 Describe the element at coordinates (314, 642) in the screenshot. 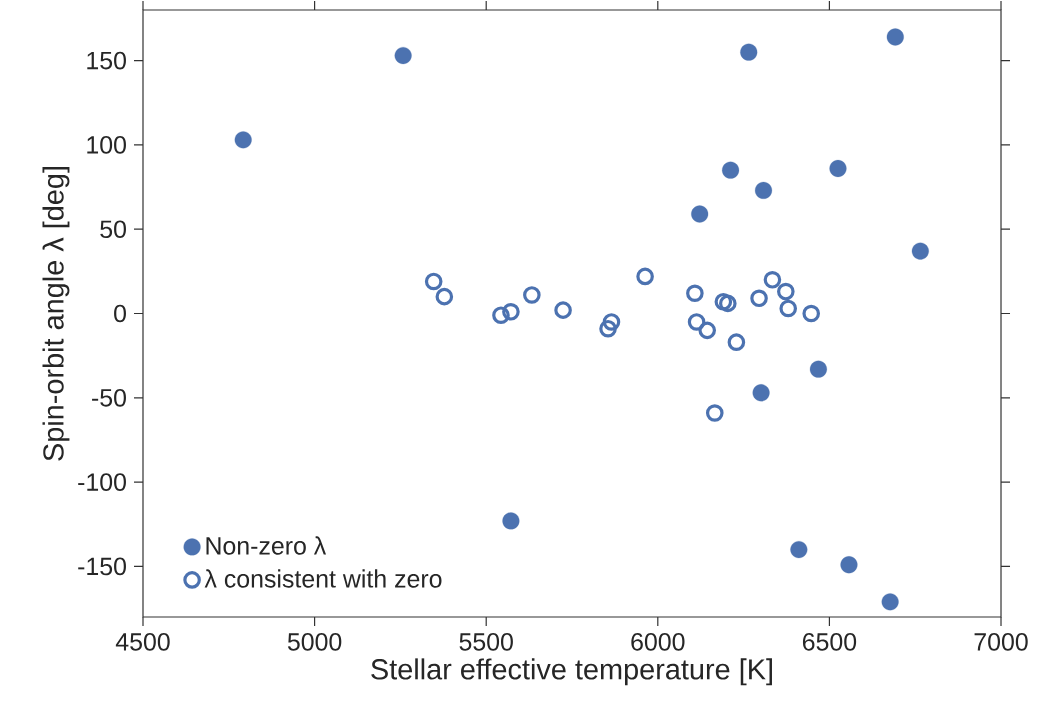

I see `x-tick-label: 5000` at that location.